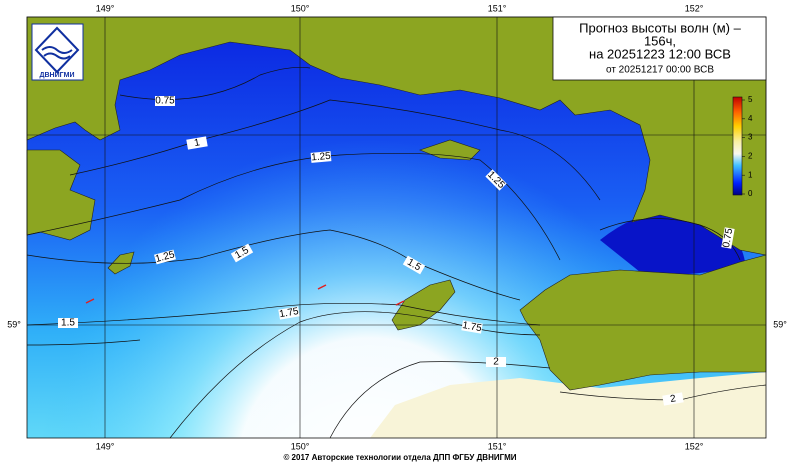 This screenshot has width=800, height=471. Describe the element at coordinates (750, 137) in the screenshot. I see `colorbar-label: 3` at that location.